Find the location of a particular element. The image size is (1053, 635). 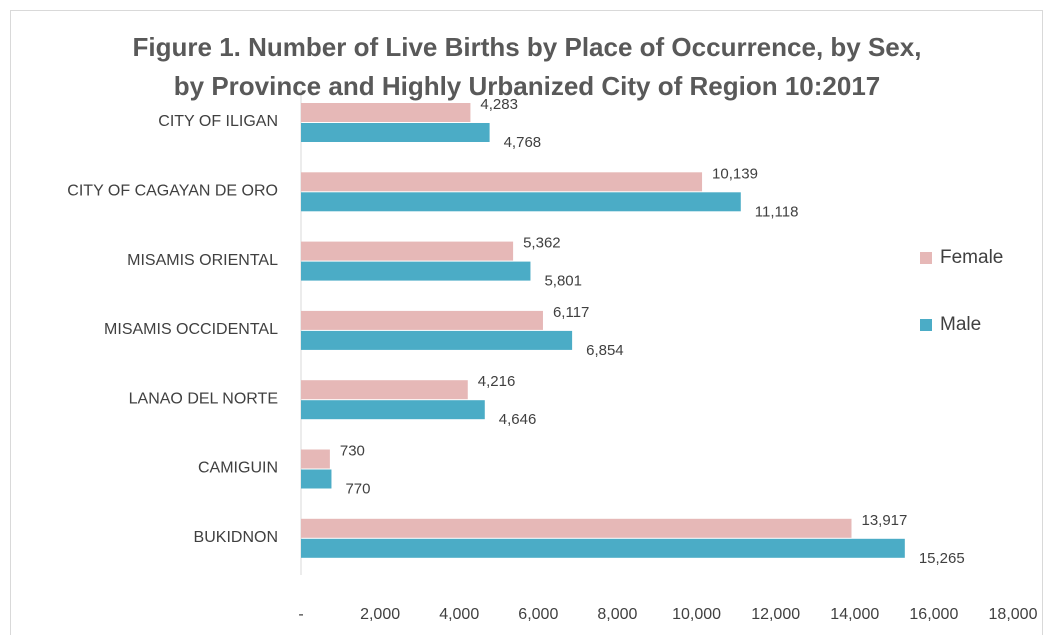

data-label: 6,117 is located at coordinates (571, 312).